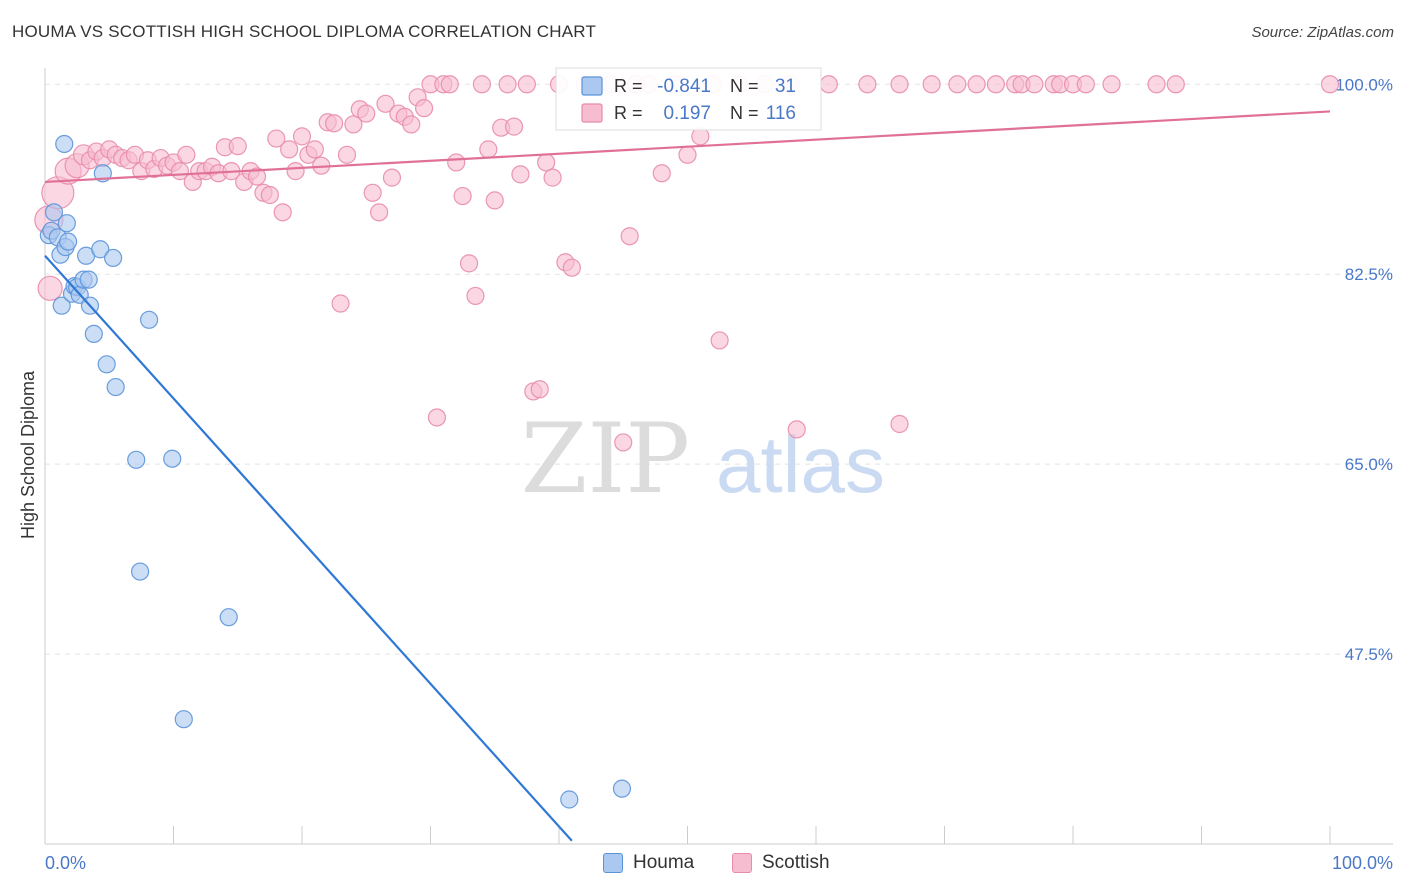  I want to click on source-label: Source: ZipAtlas.com, so click(1322, 32).